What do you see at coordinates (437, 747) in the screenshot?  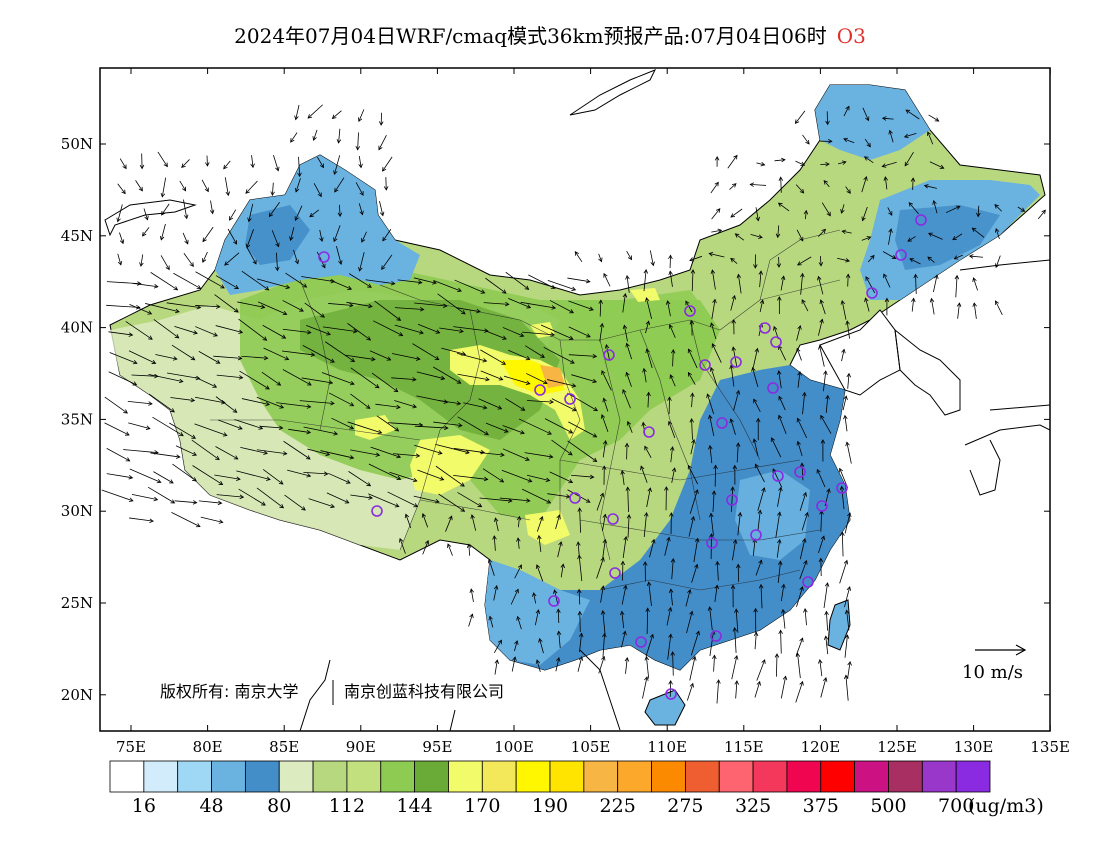 I see `lon-tick-label: 95E` at bounding box center [437, 747].